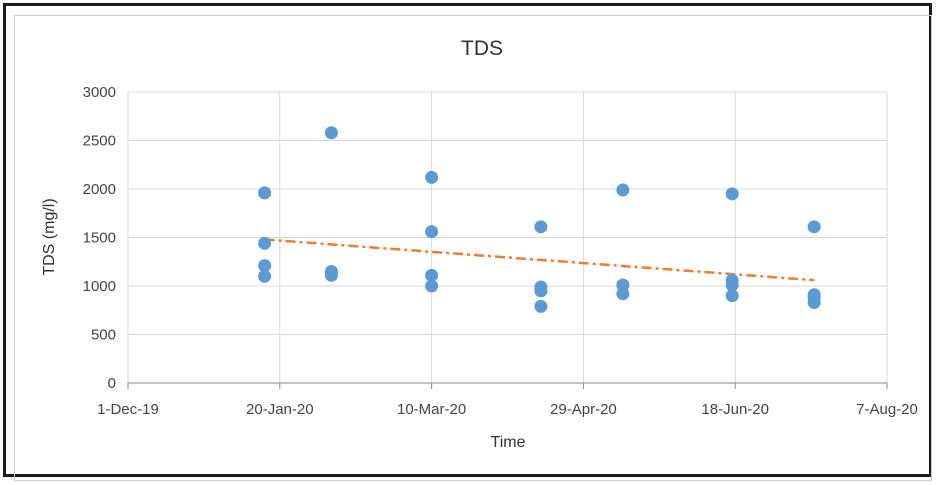 The image size is (939, 485). I want to click on y-axis-title: TDS (mg/l), so click(49, 236).